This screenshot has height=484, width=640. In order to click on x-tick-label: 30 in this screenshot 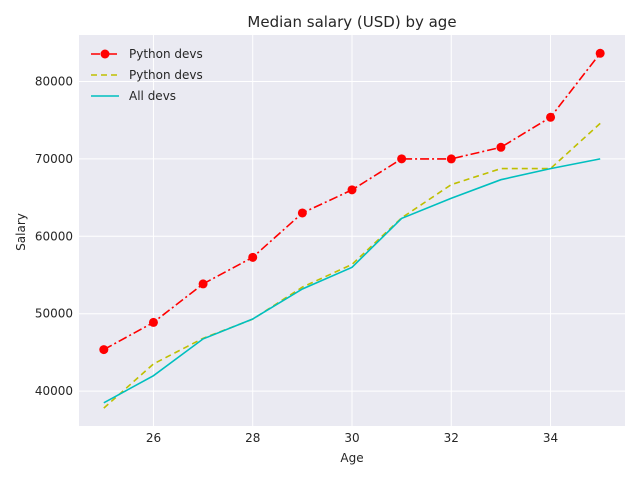, I will do `click(351, 438)`.